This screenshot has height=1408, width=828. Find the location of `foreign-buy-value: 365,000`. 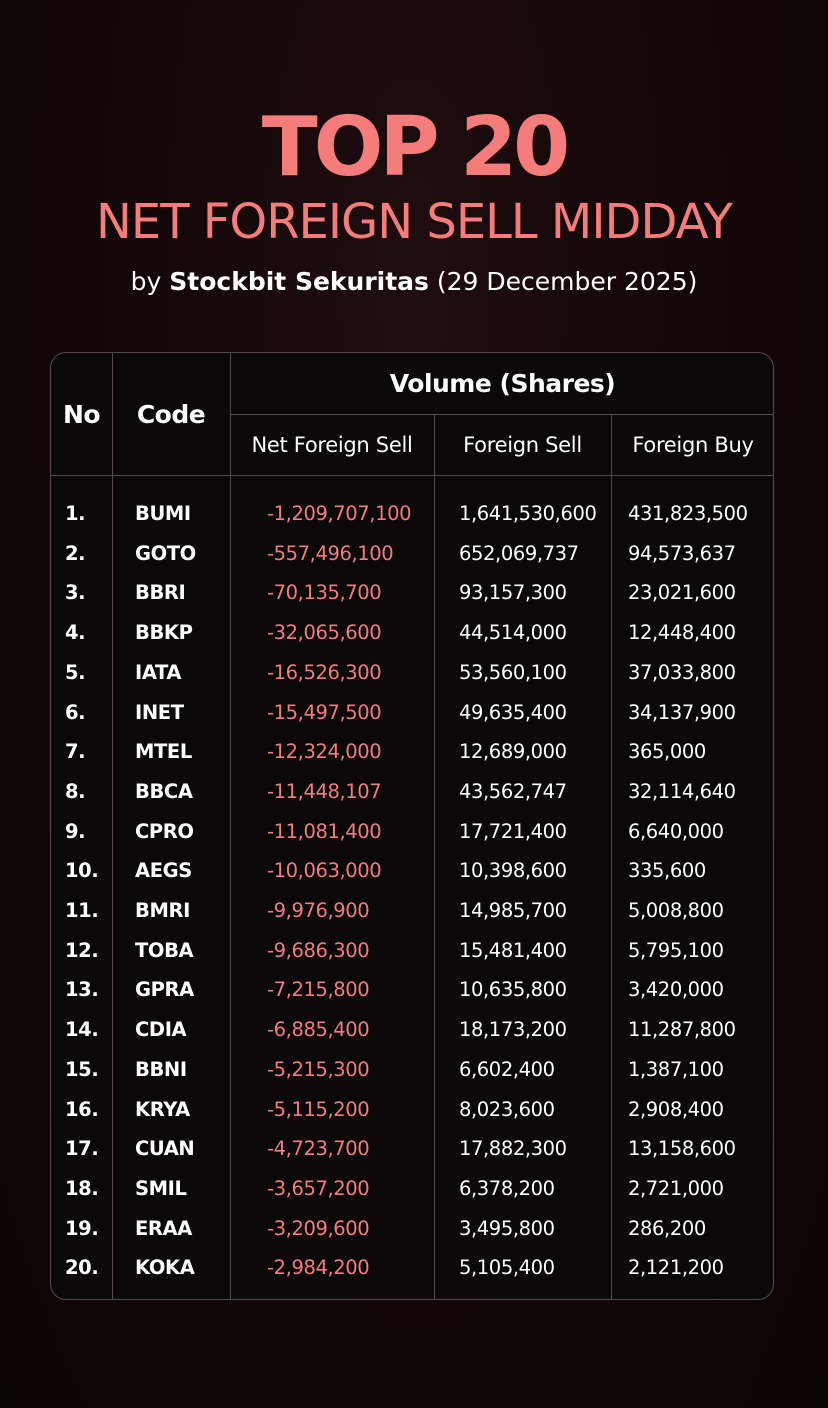

foreign-buy-value: 365,000 is located at coordinates (667, 752).